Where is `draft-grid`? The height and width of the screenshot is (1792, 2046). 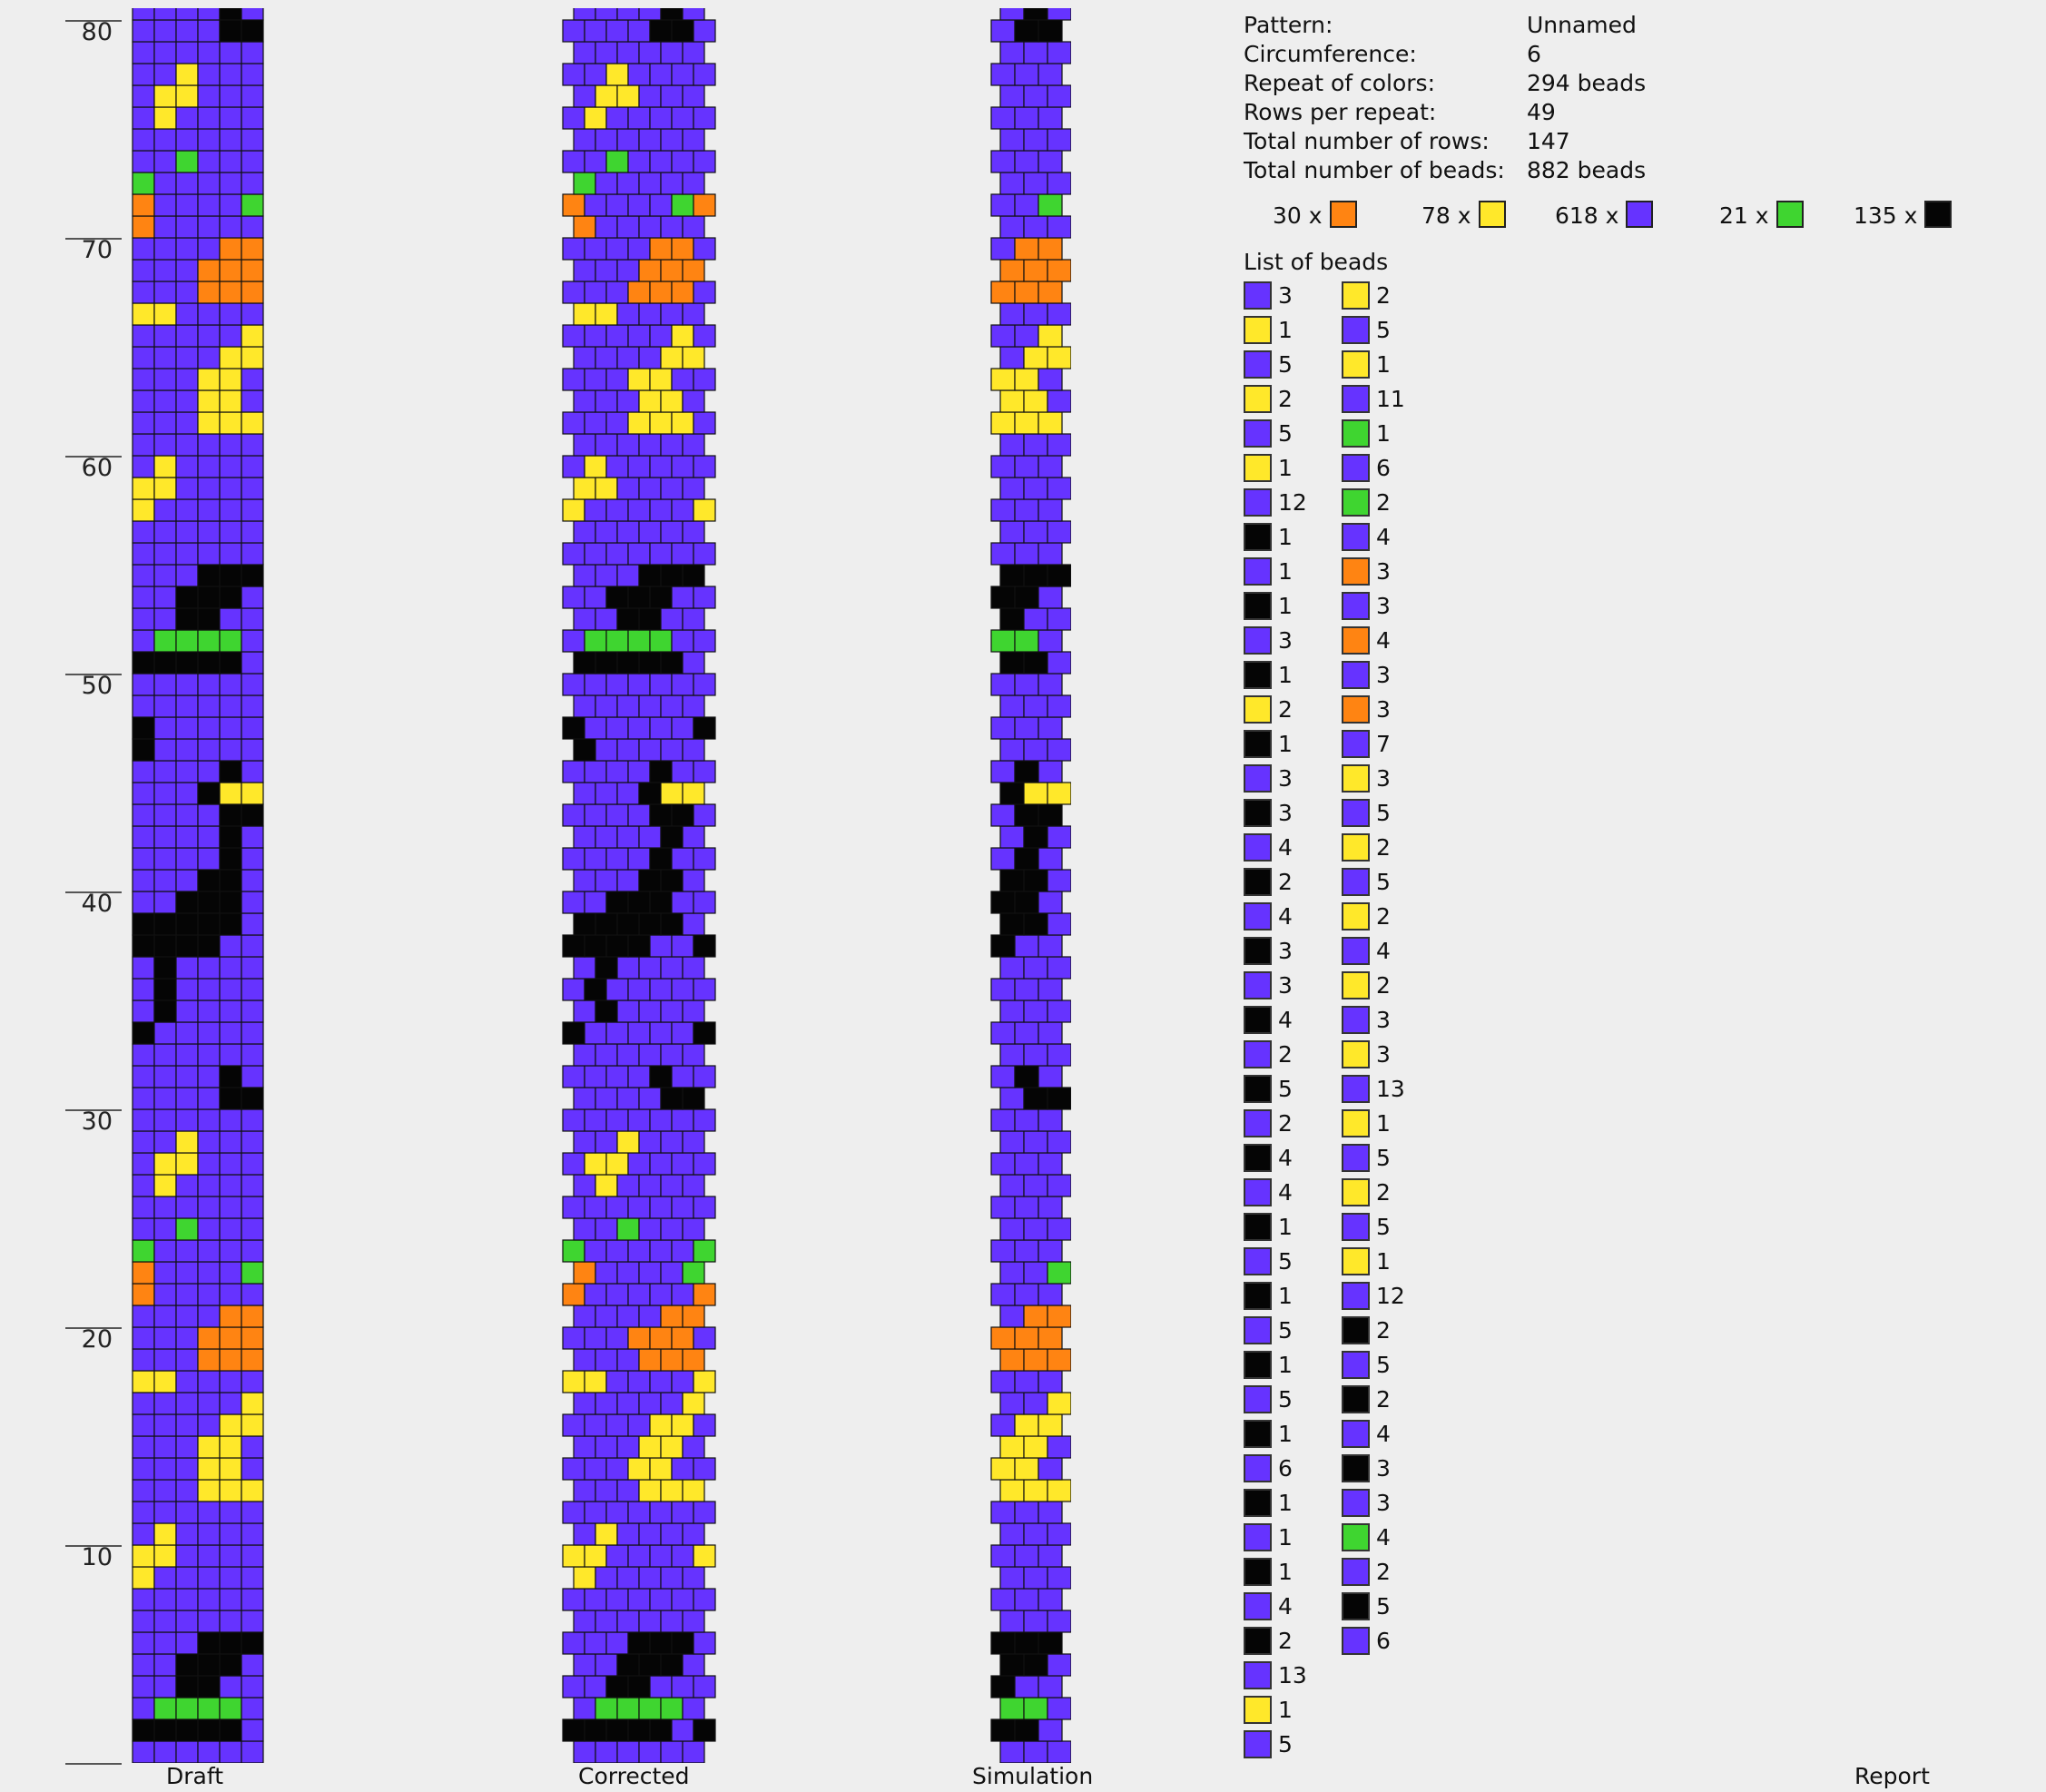 draft-grid is located at coordinates (198, 885).